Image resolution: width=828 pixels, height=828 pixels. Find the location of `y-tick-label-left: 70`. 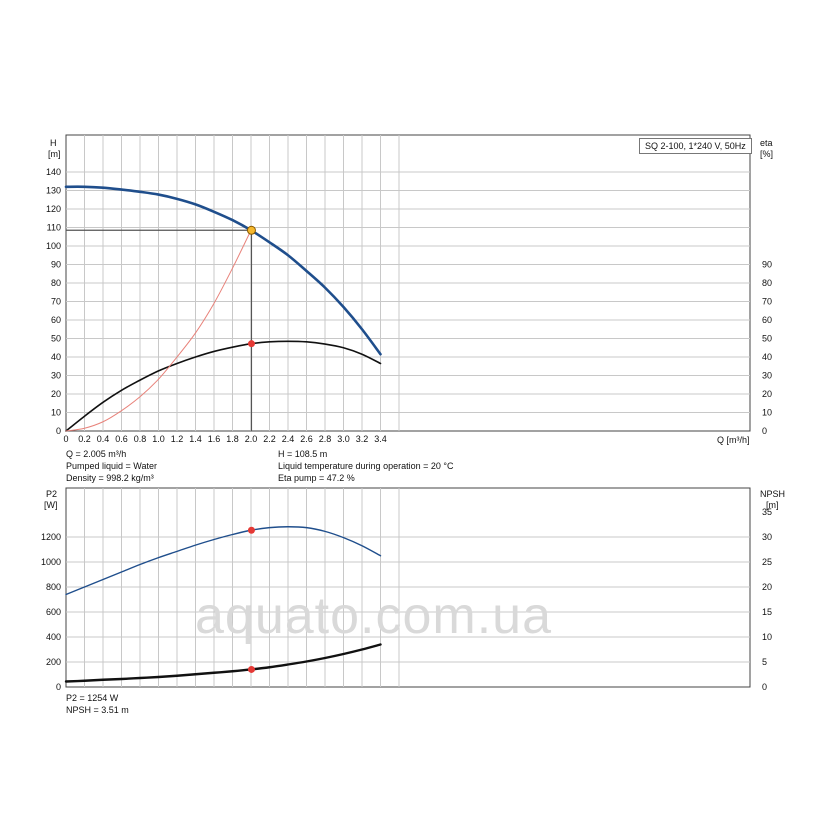

y-tick-label-left: 70 is located at coordinates (56, 302).